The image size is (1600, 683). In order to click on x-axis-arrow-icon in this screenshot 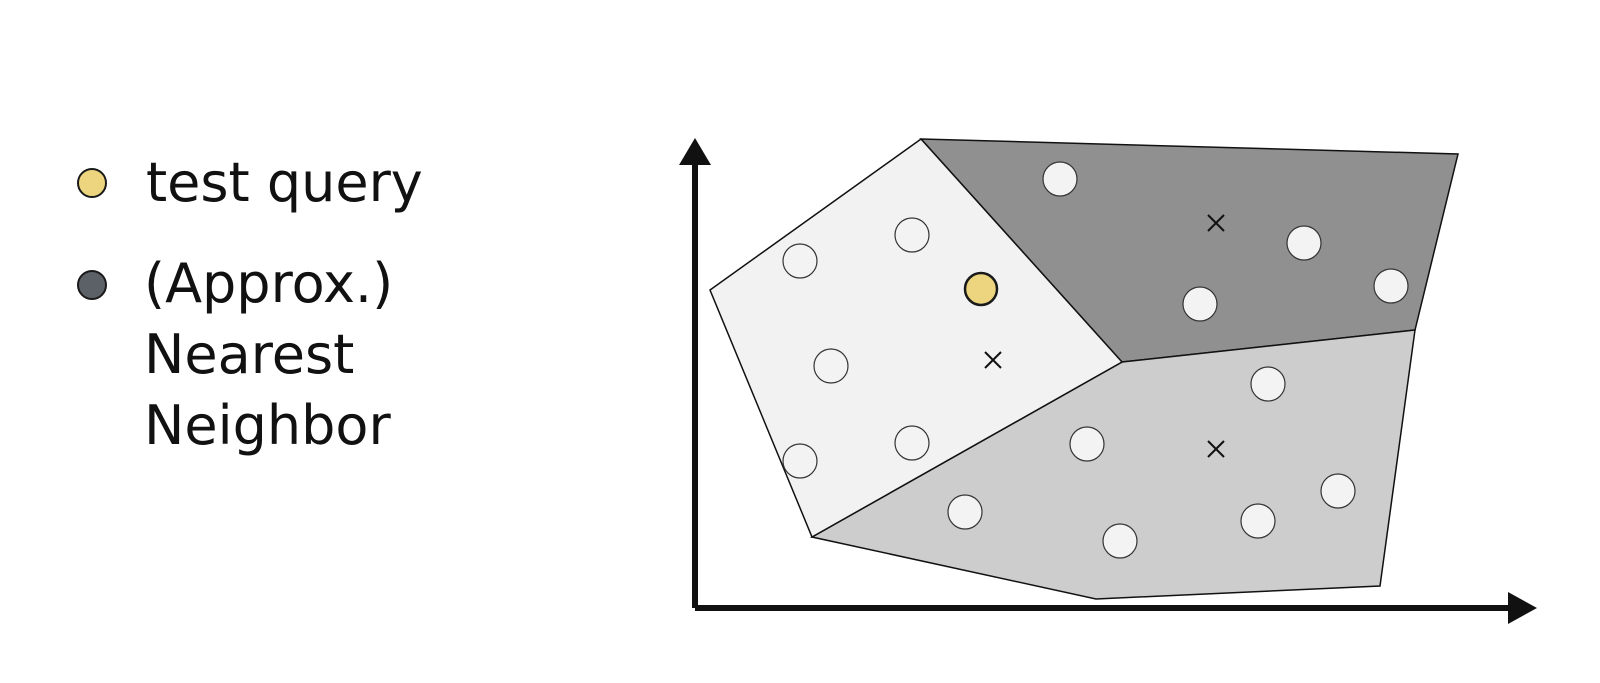, I will do `click(1522, 608)`.